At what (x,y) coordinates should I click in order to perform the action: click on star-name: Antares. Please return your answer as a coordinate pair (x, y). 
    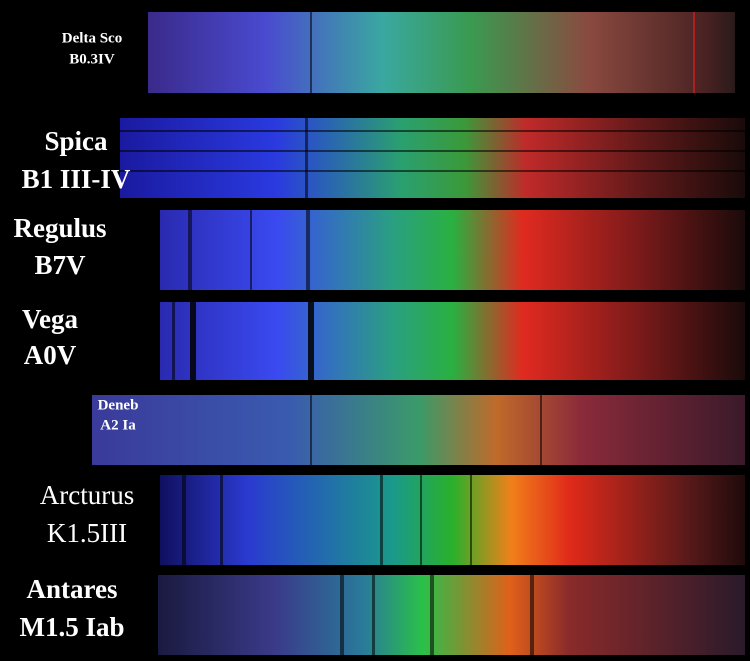
    Looking at the image, I should click on (72, 589).